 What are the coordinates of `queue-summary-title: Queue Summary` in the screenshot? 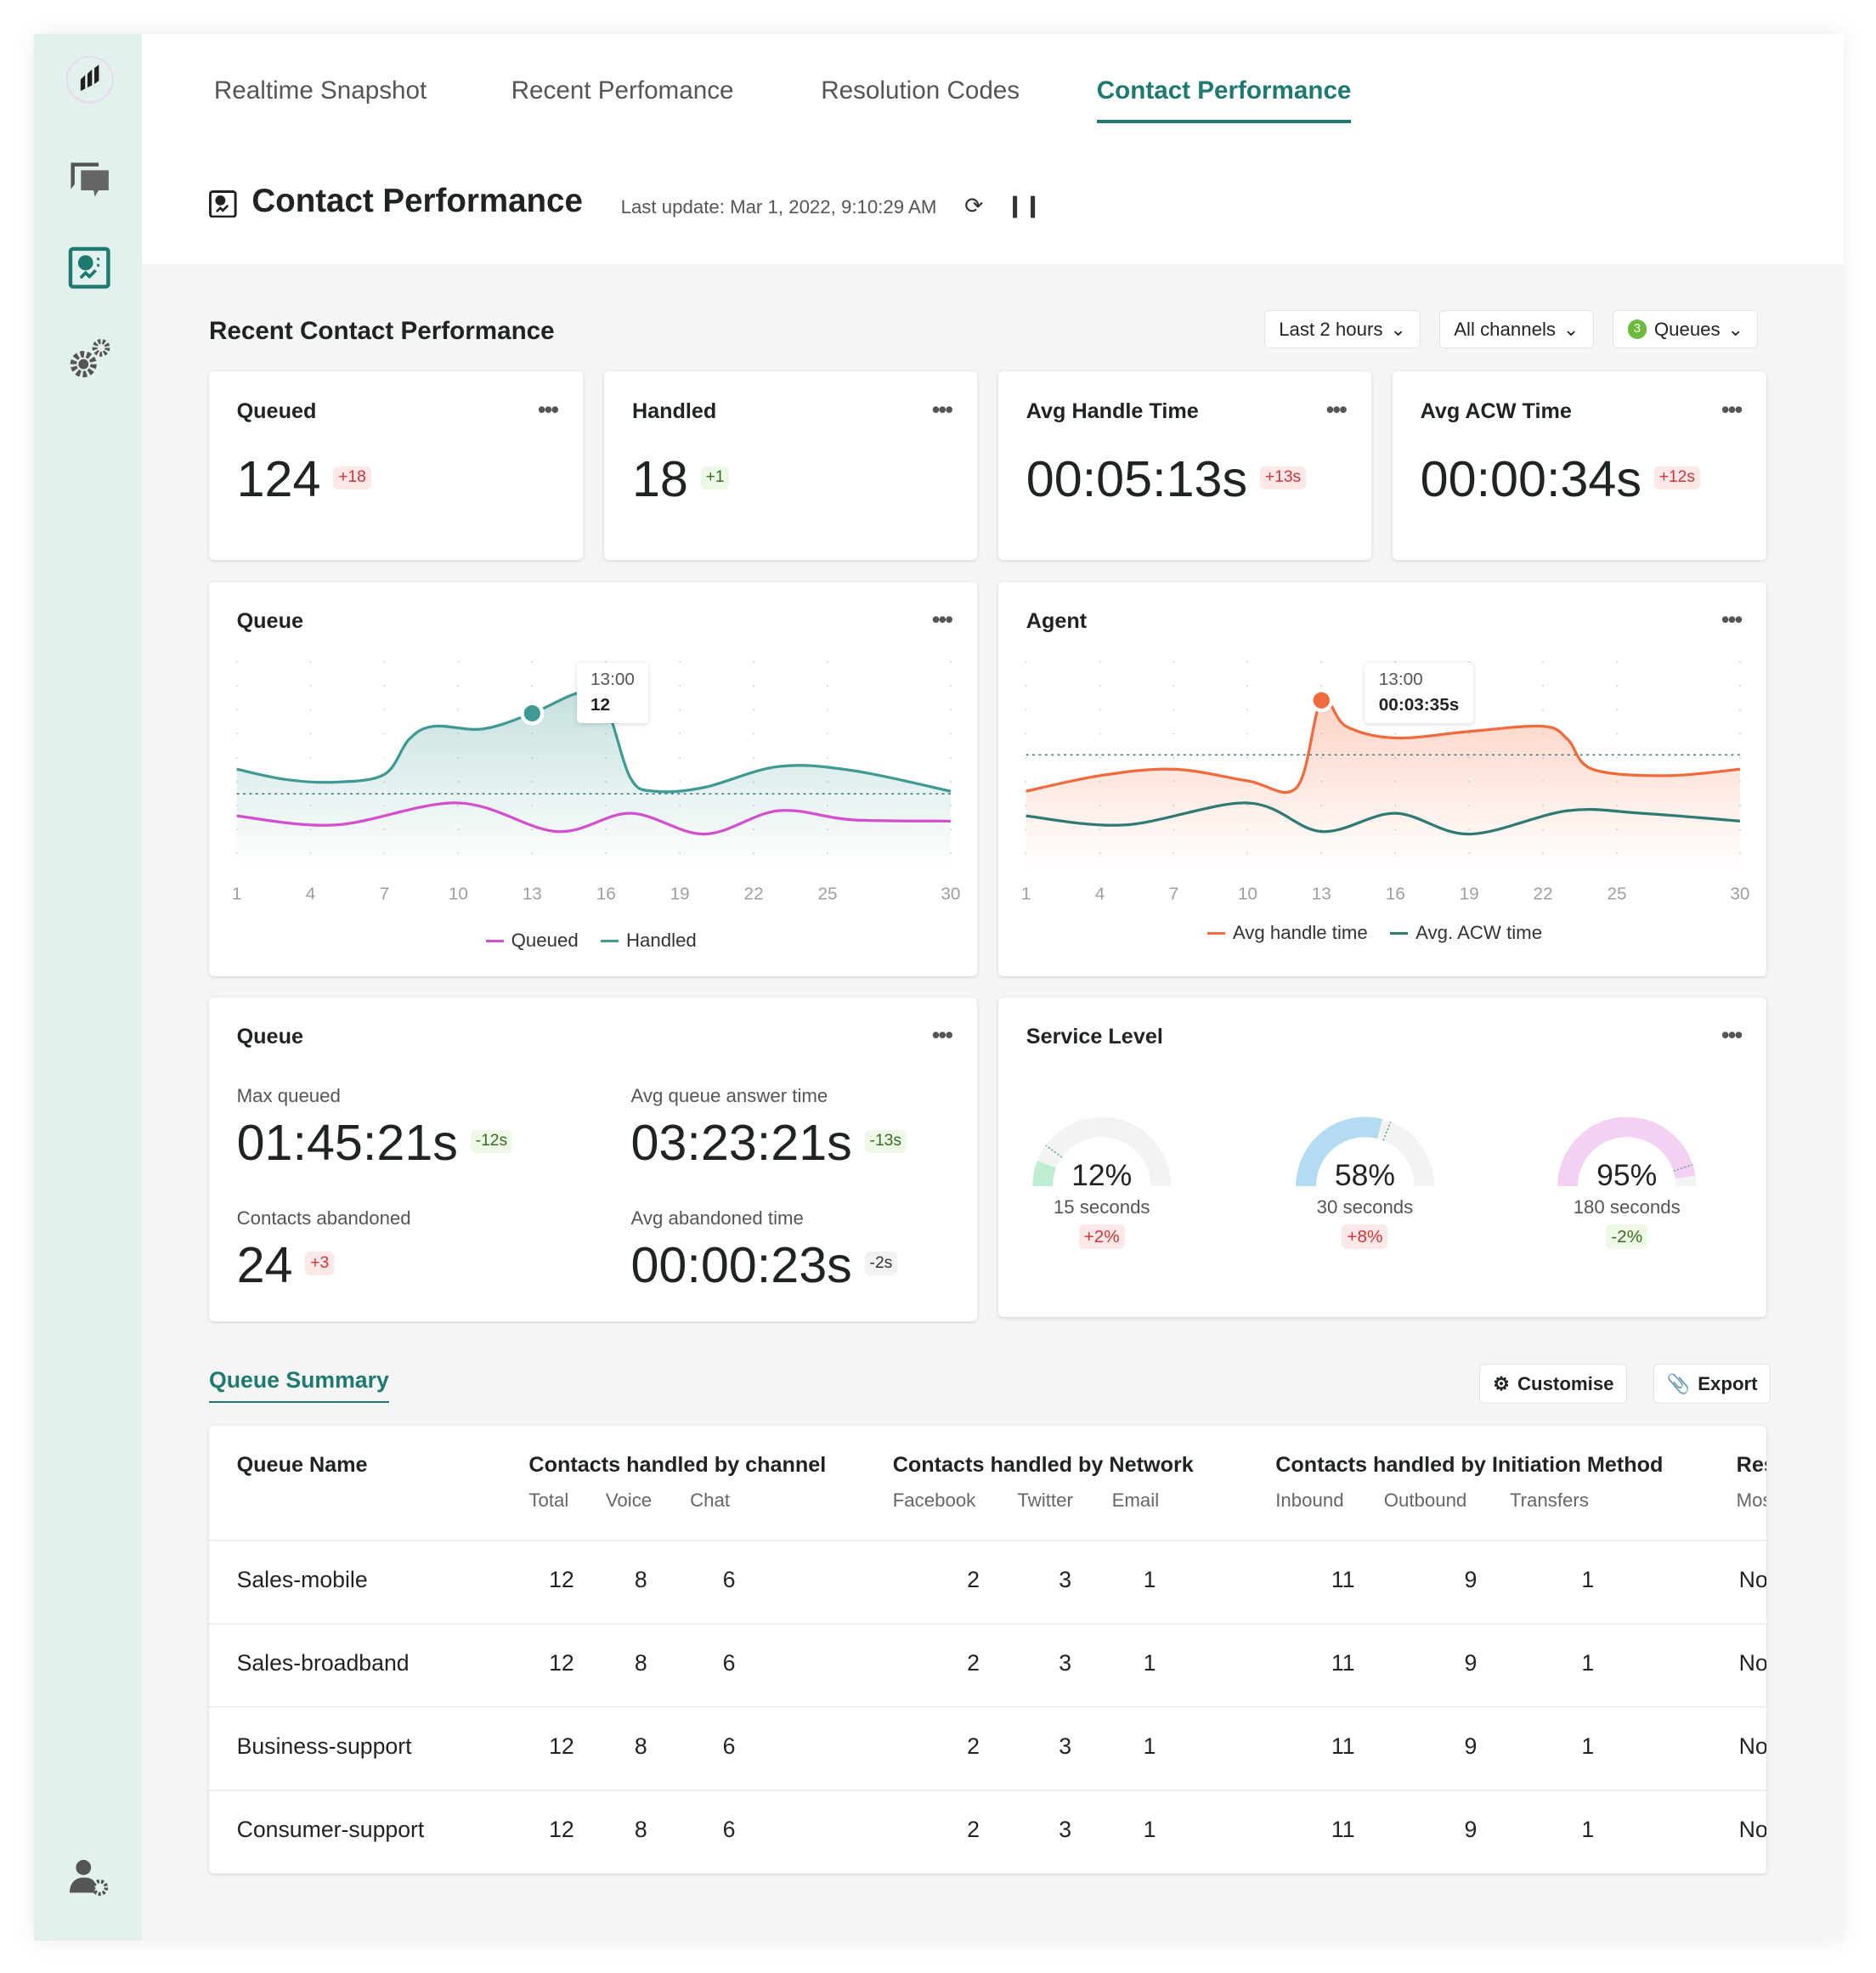 It's located at (298, 1385).